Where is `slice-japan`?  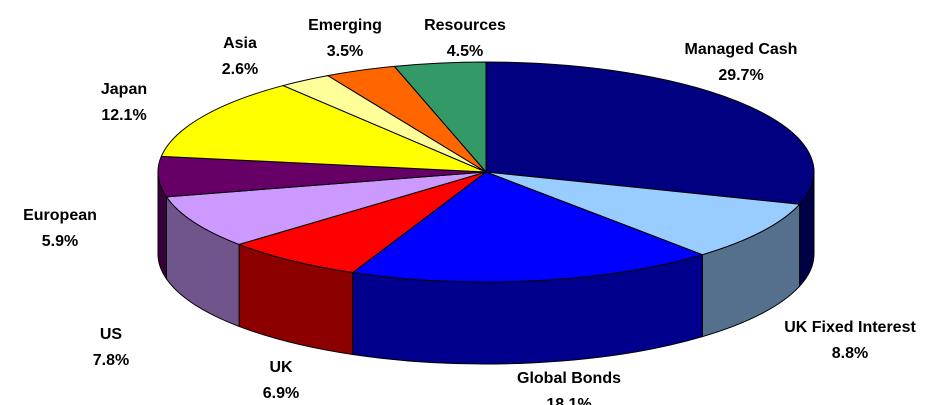
slice-japan is located at coordinates (323, 129).